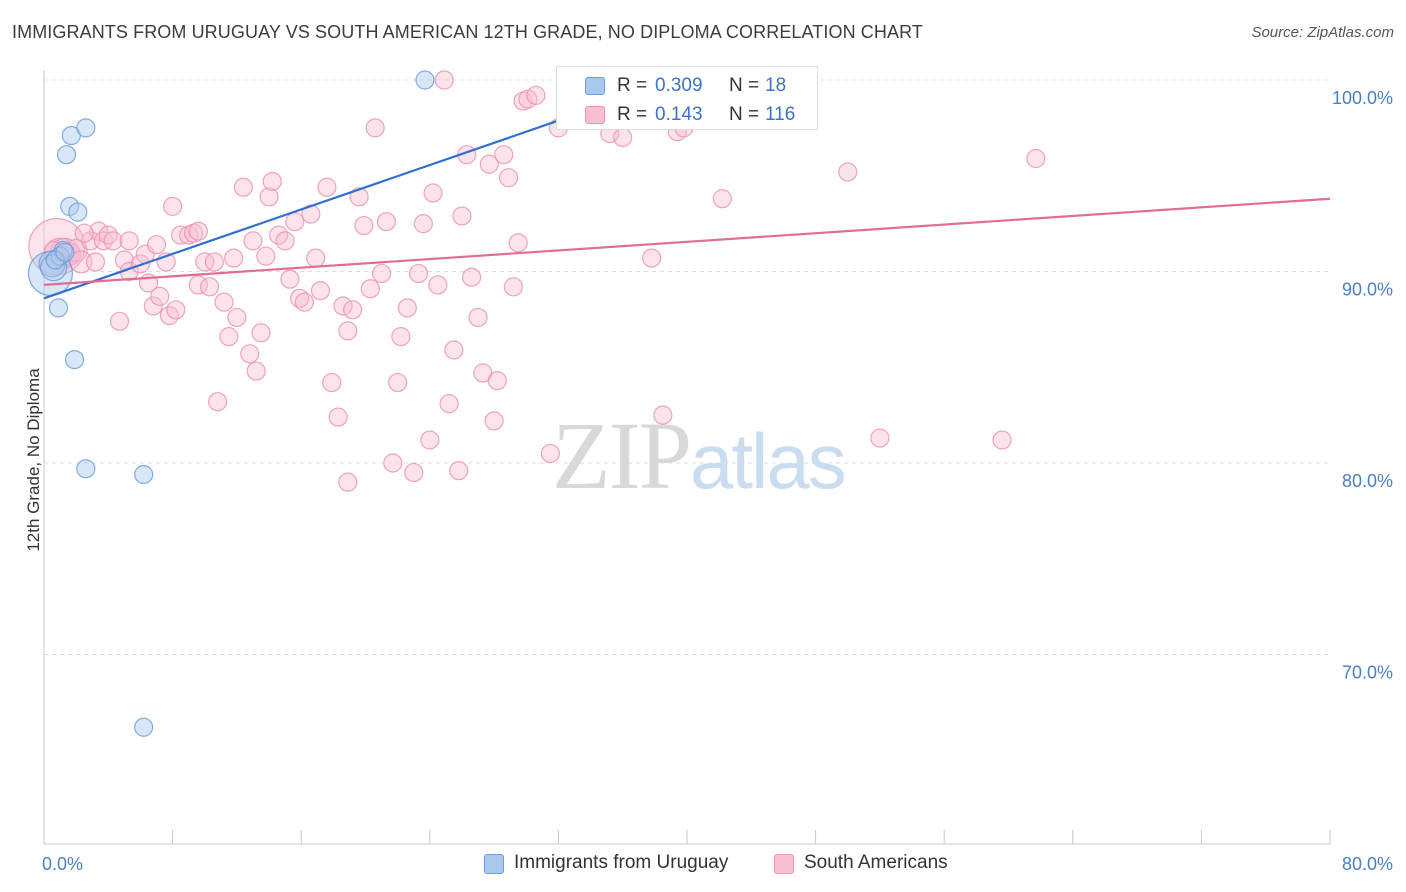  Describe the element at coordinates (1322, 32) in the screenshot. I see `source-credit: Source: ZipAtlas.com` at that location.